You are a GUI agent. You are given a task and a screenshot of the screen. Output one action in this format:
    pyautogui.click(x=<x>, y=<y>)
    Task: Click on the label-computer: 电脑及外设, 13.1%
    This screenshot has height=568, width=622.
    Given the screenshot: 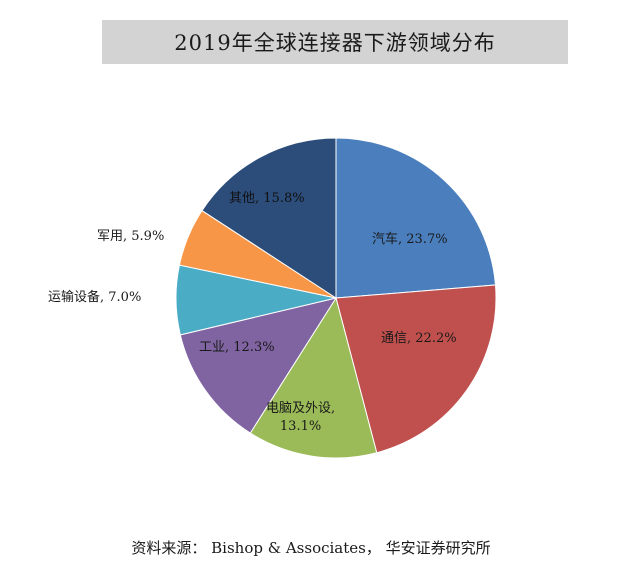 What is the action you would take?
    pyautogui.click(x=300, y=418)
    